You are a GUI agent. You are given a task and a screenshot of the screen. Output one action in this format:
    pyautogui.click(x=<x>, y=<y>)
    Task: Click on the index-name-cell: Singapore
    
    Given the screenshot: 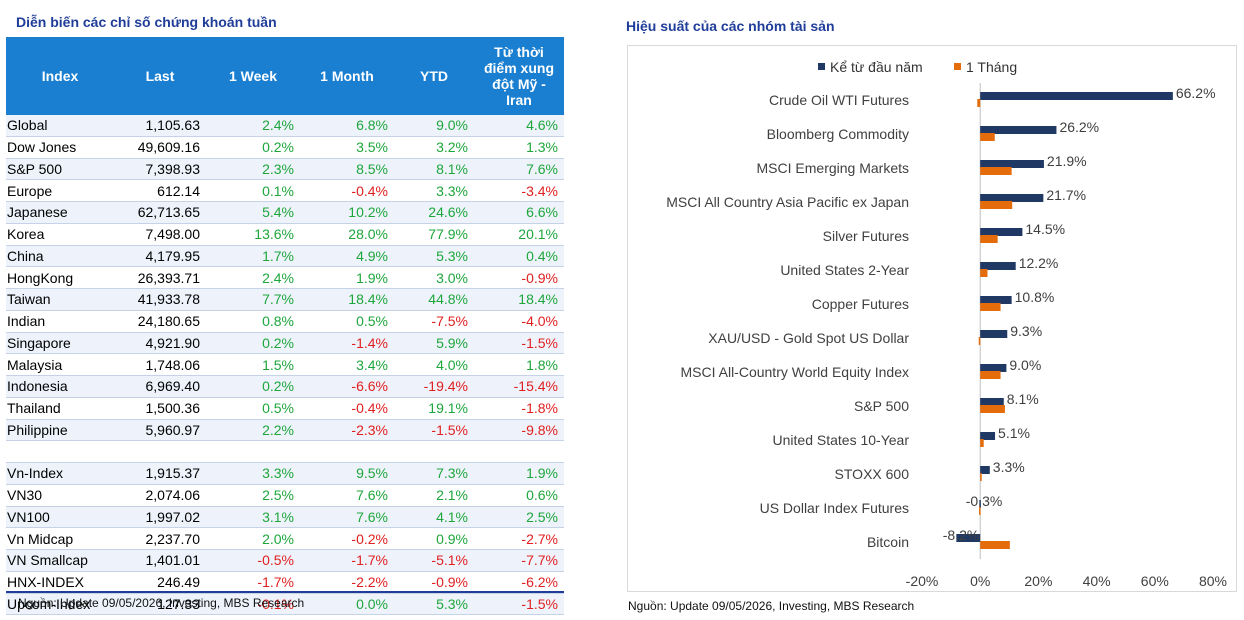 What is the action you would take?
    pyautogui.click(x=60, y=343)
    